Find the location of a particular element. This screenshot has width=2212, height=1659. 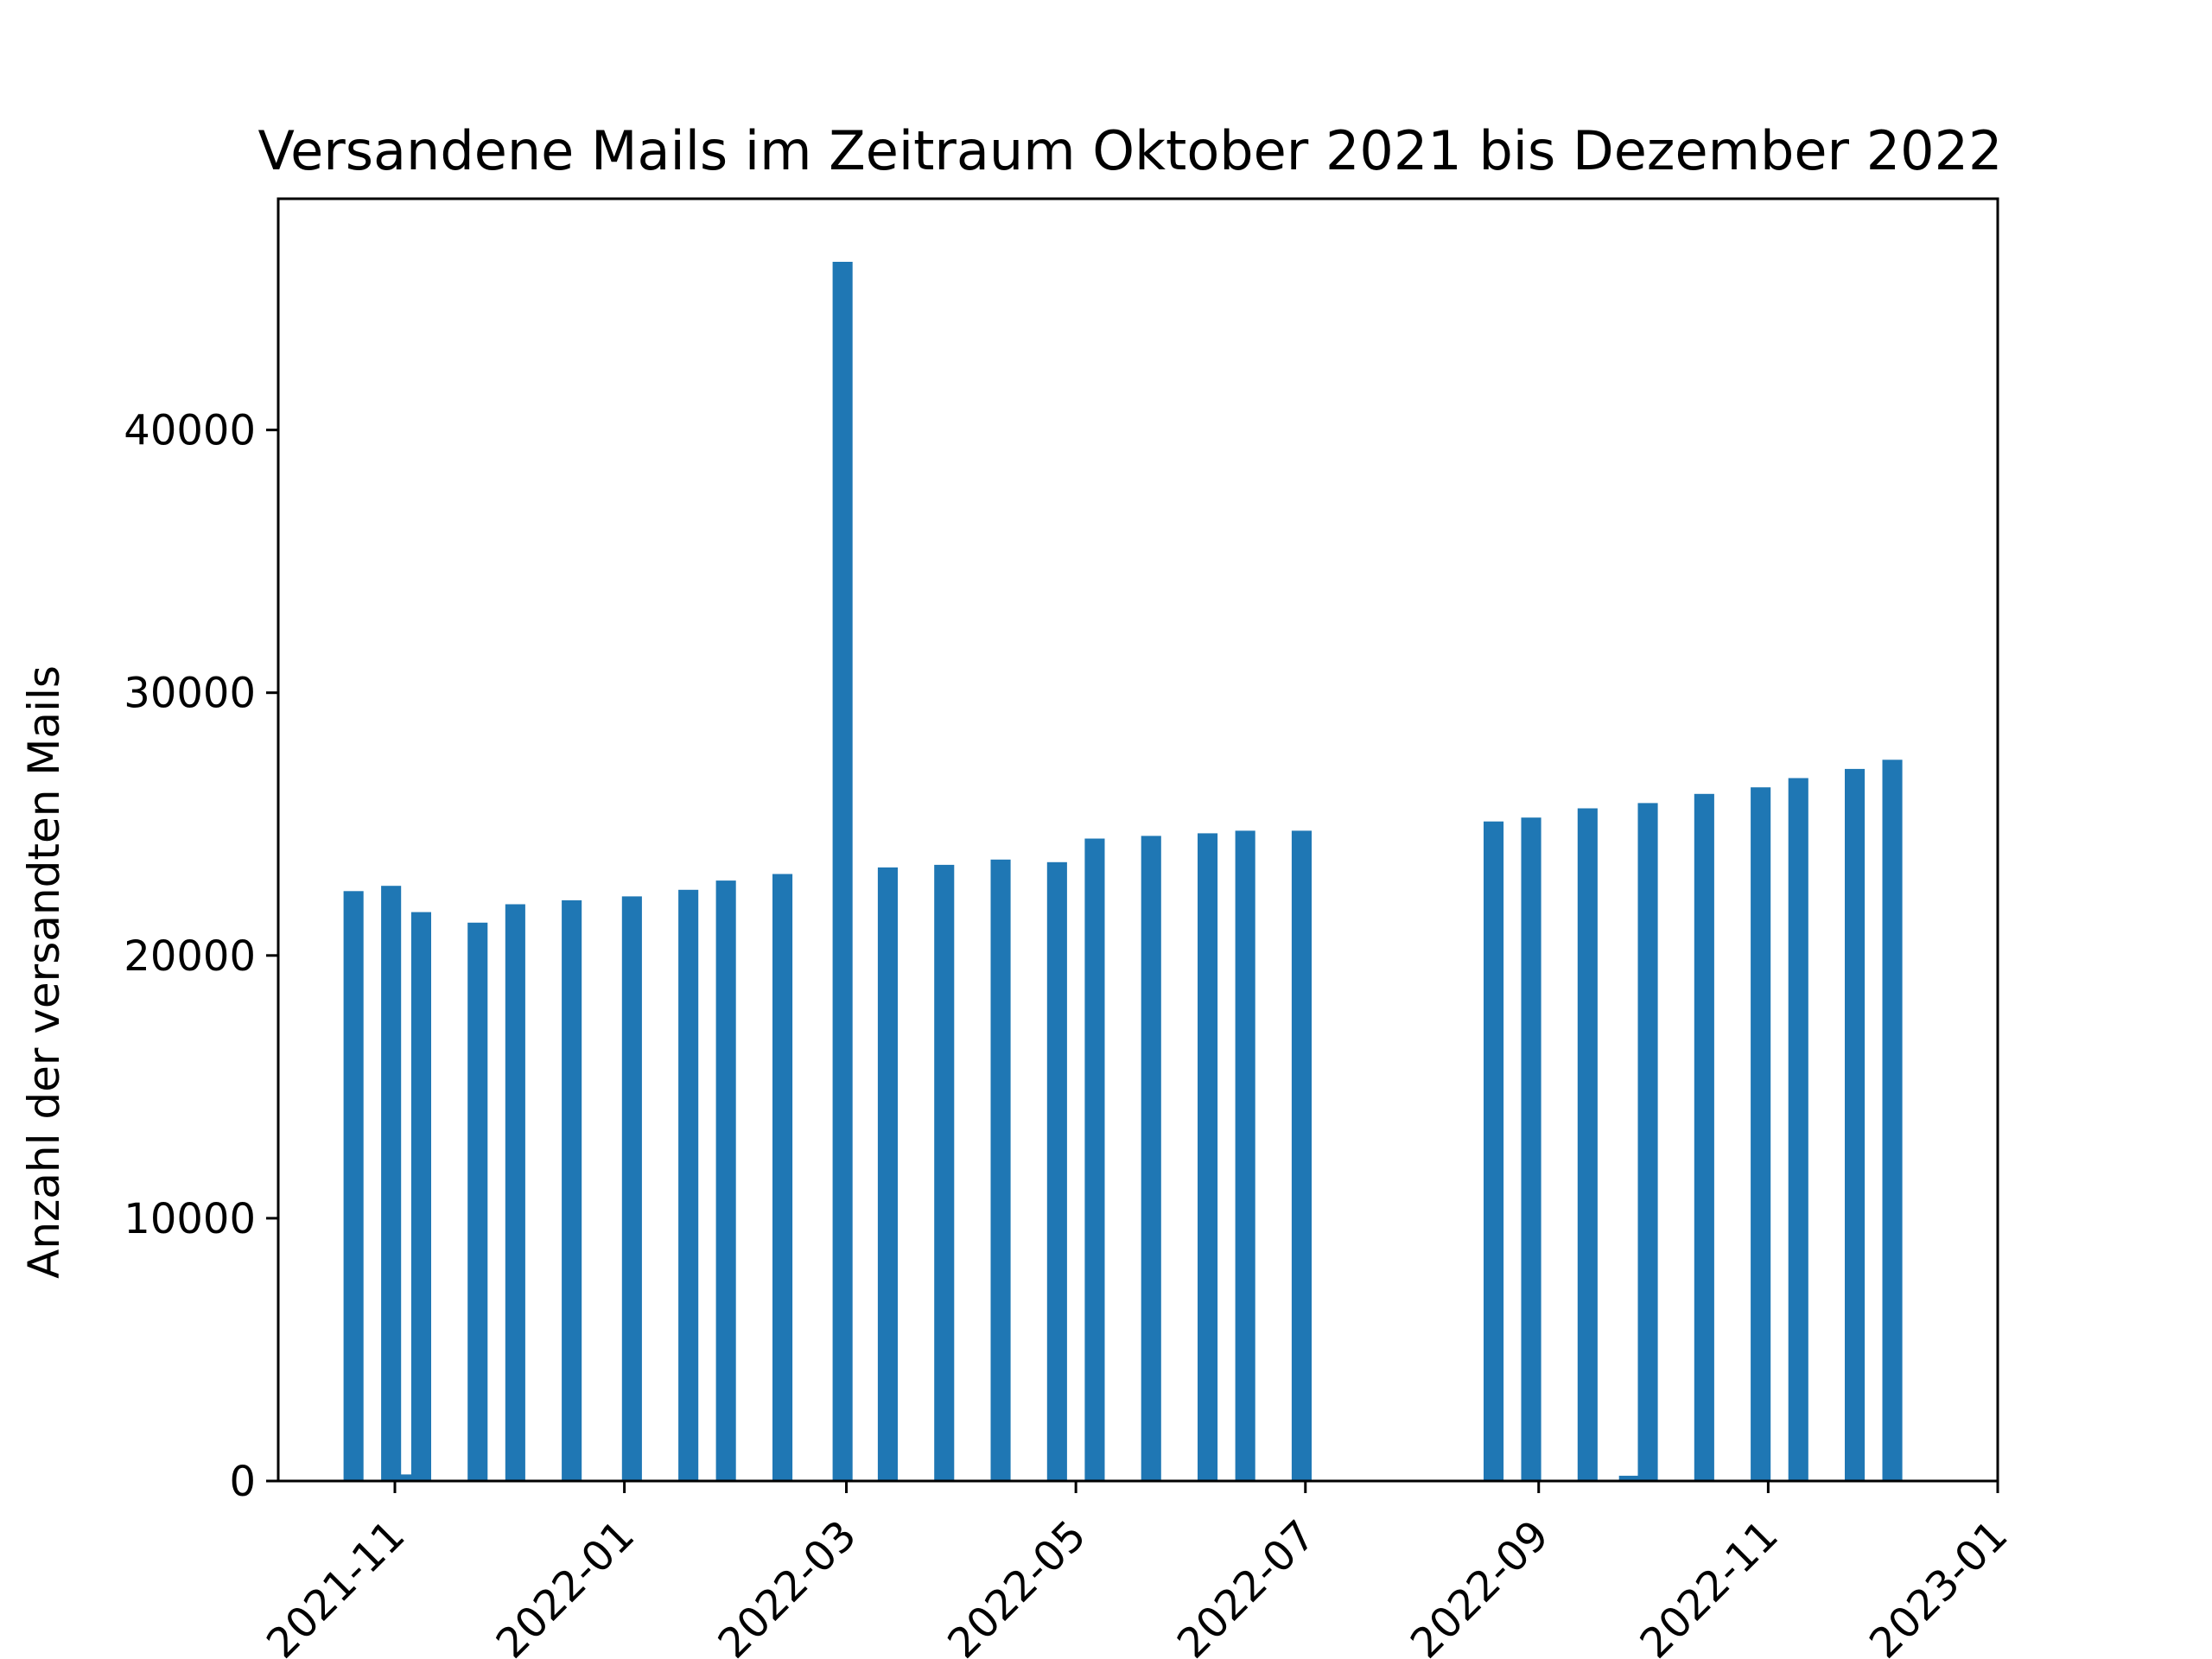

y-tick-label: 10000 is located at coordinates (190, 1219).